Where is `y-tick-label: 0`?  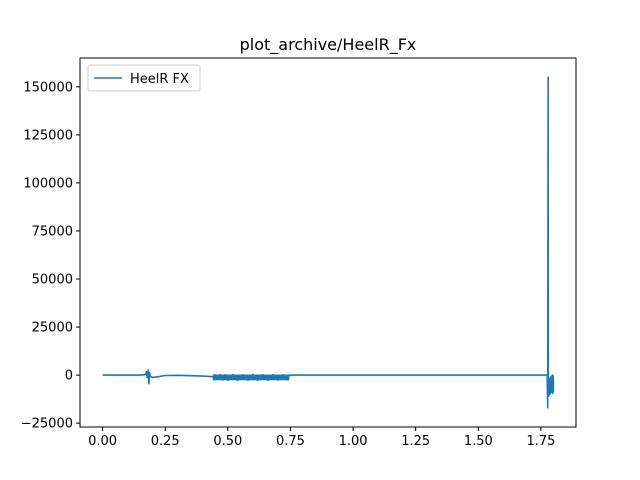
y-tick-label: 0 is located at coordinates (69, 376).